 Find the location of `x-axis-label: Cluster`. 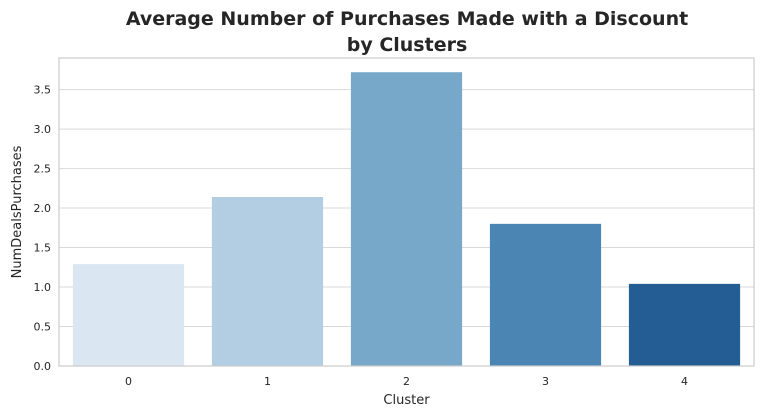

x-axis-label: Cluster is located at coordinates (406, 400).